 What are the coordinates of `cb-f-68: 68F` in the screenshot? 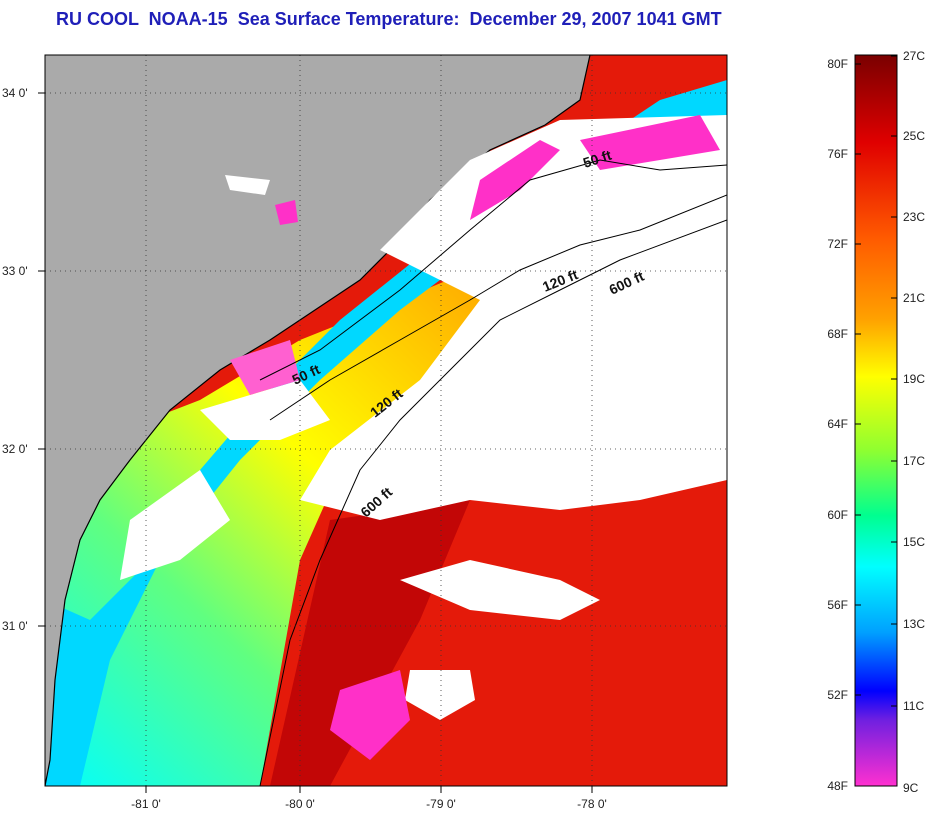 It's located at (837, 334).